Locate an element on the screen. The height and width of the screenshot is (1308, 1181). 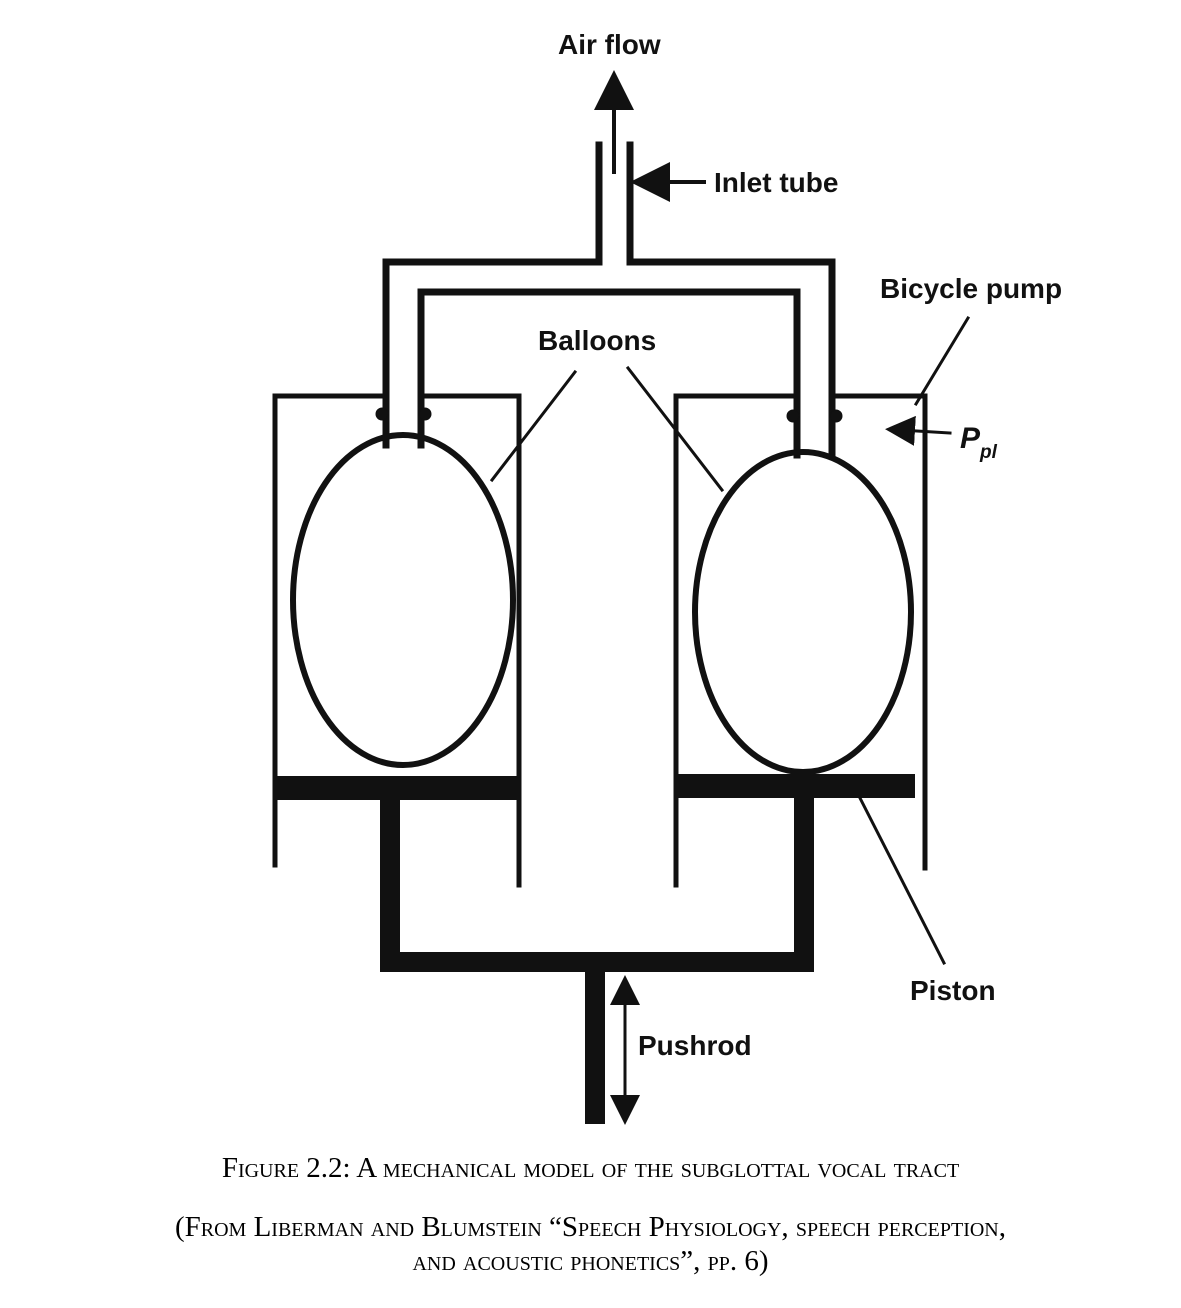
left-pump-cylinder is located at coordinates (397, 640).